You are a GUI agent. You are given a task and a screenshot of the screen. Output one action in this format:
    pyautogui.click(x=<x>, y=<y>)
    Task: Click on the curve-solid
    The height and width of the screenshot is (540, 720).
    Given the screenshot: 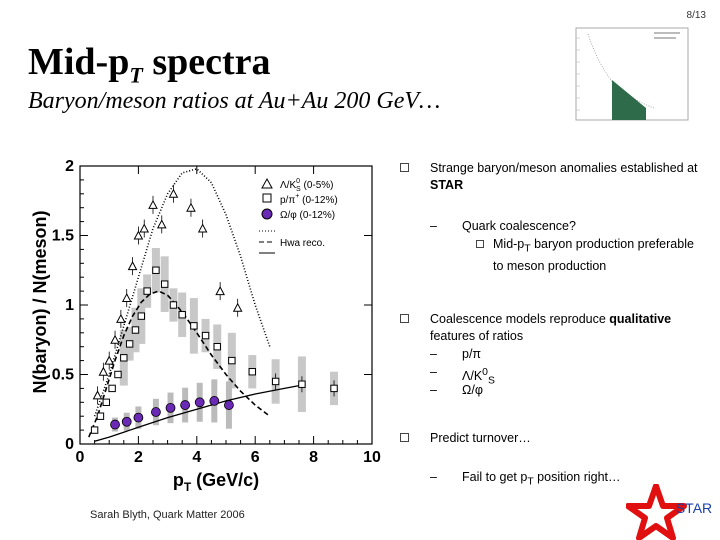 What is the action you would take?
    pyautogui.click(x=197, y=413)
    